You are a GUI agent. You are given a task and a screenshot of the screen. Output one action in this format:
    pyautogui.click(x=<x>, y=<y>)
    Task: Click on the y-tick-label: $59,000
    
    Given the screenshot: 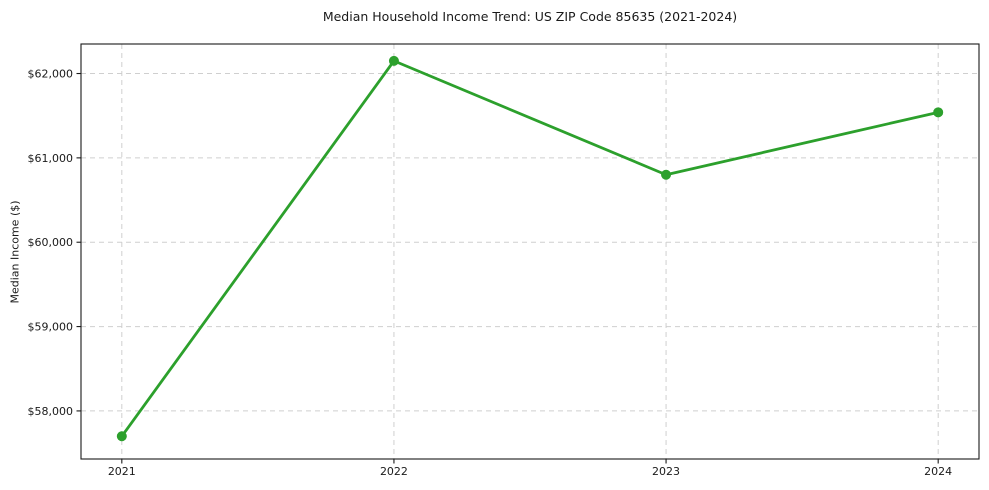 What is the action you would take?
    pyautogui.click(x=51, y=327)
    